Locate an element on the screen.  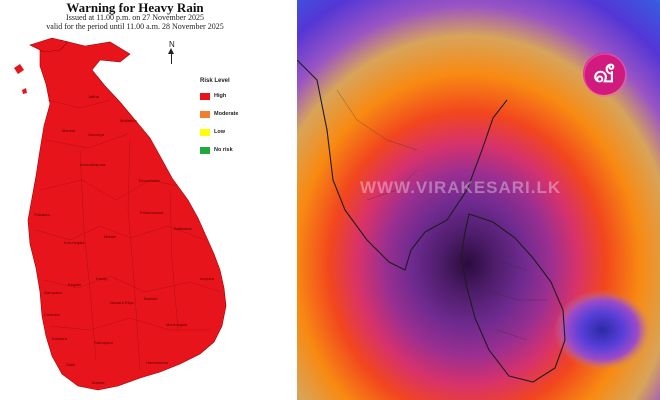
district-label: Kurunegala is located at coordinates (74, 242).